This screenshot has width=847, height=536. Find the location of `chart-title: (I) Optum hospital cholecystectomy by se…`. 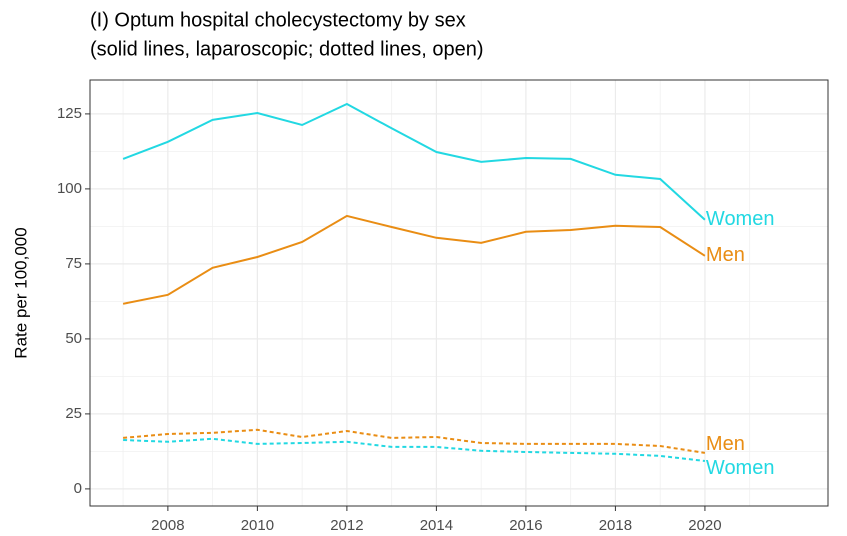

chart-title: (I) Optum hospital cholecystectomy by se… is located at coordinates (278, 20).